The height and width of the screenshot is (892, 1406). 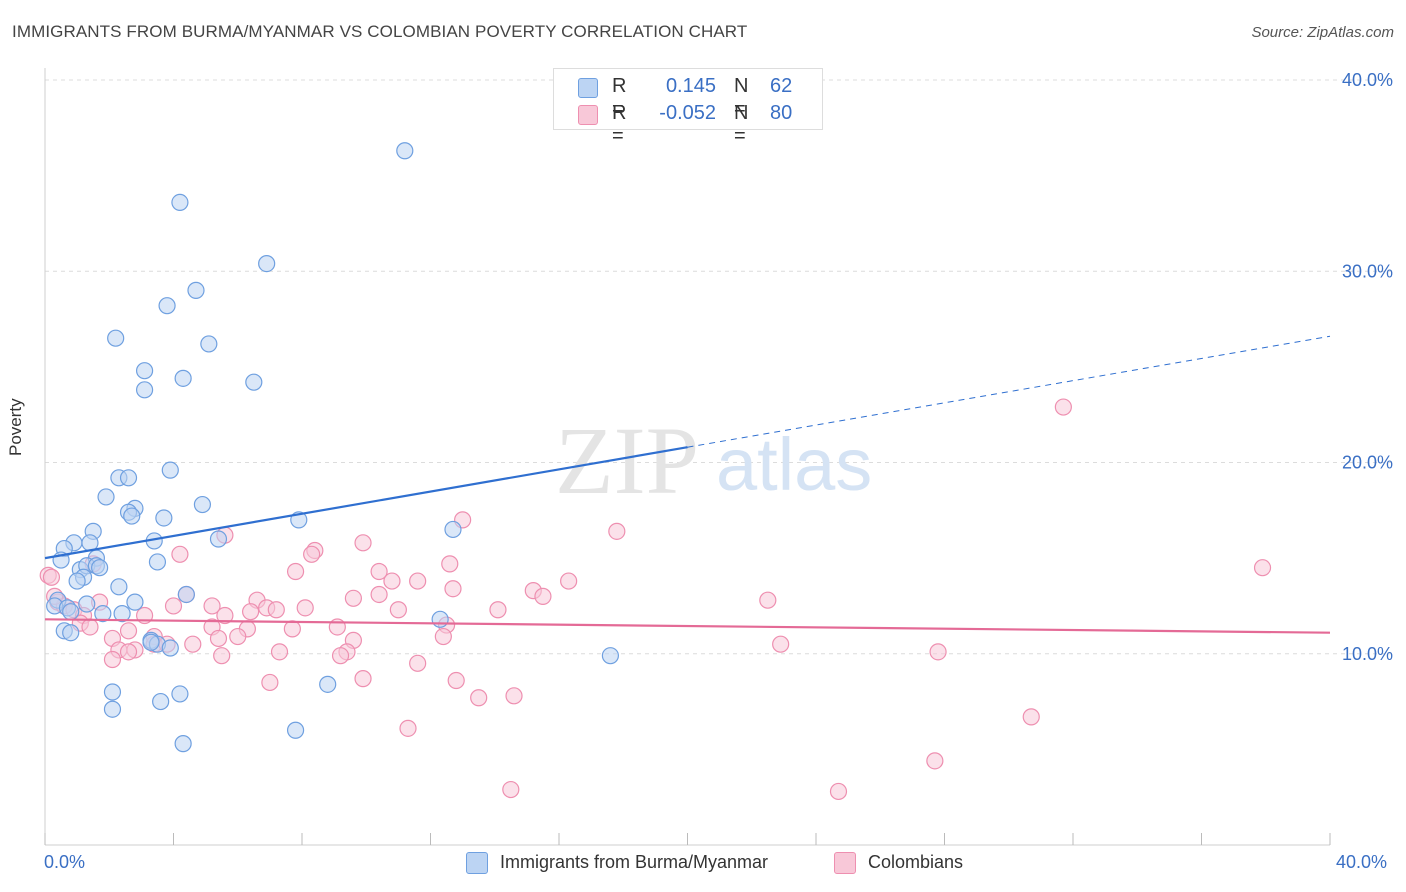 I want to click on colombians-trend-line, so click(x=687, y=626).